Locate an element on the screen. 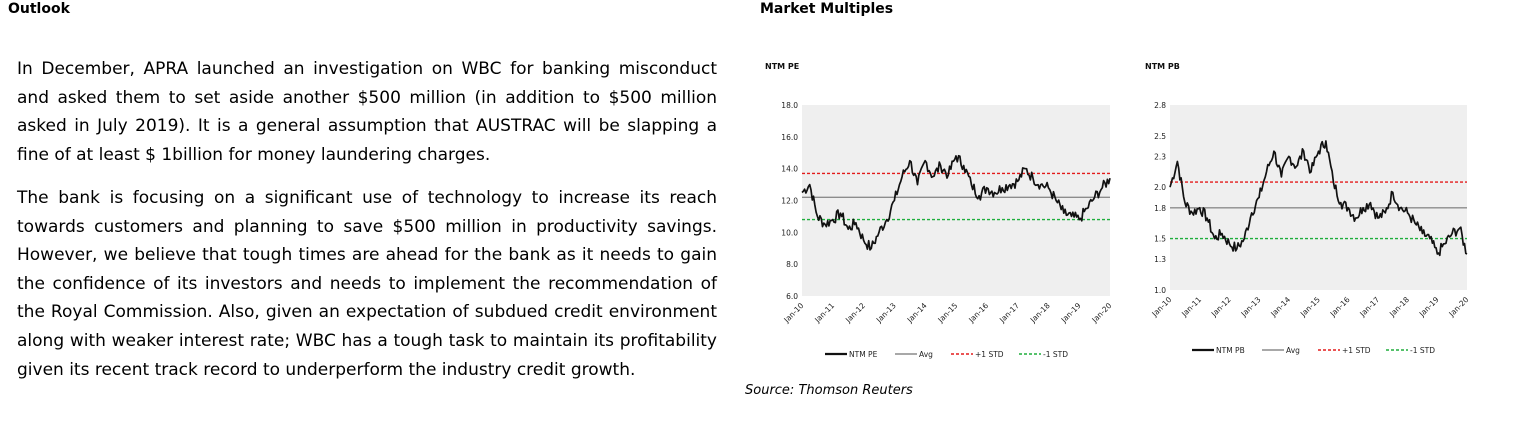  pe-x-tick-label: Jan-16 is located at coordinates (978, 313).